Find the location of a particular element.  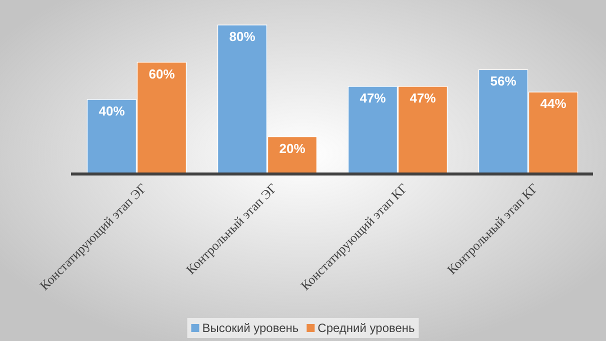

data-label: 40% is located at coordinates (112, 111).